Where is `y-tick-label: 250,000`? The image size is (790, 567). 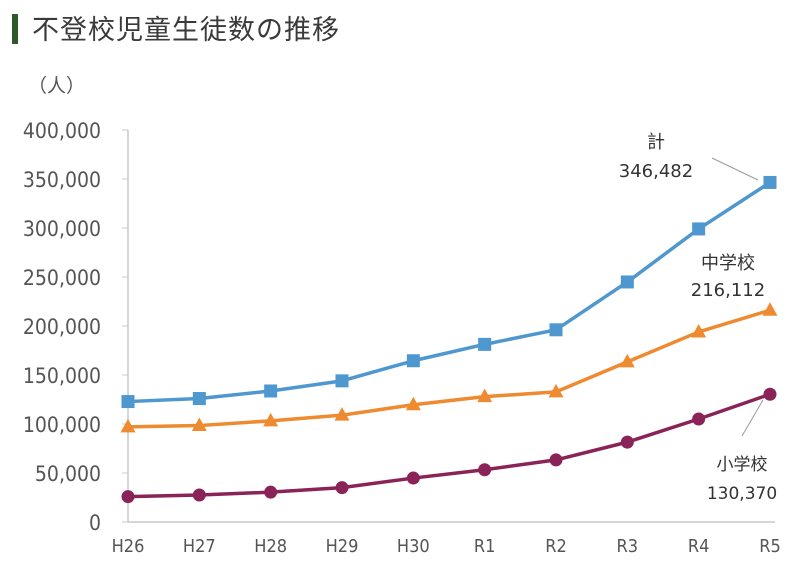
y-tick-label: 250,000 is located at coordinates (62, 278).